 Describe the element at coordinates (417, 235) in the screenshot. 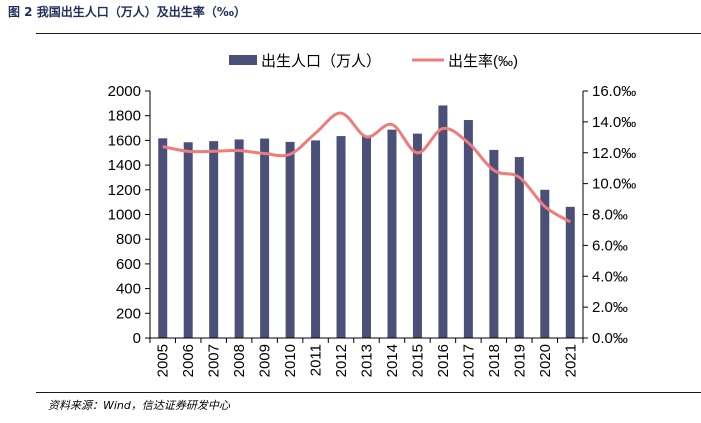

I see `bar-2015` at that location.